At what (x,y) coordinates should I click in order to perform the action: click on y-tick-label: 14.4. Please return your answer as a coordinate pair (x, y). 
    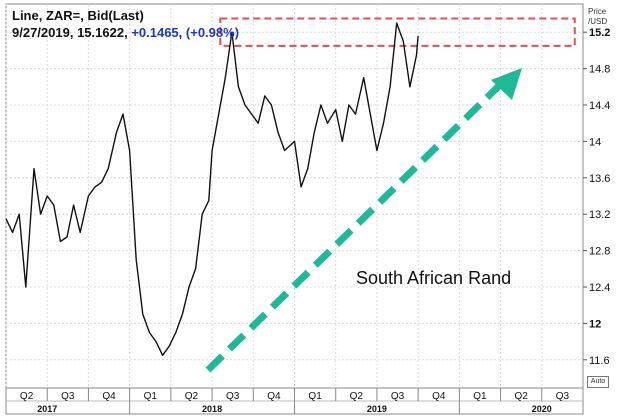
    Looking at the image, I should click on (599, 106).